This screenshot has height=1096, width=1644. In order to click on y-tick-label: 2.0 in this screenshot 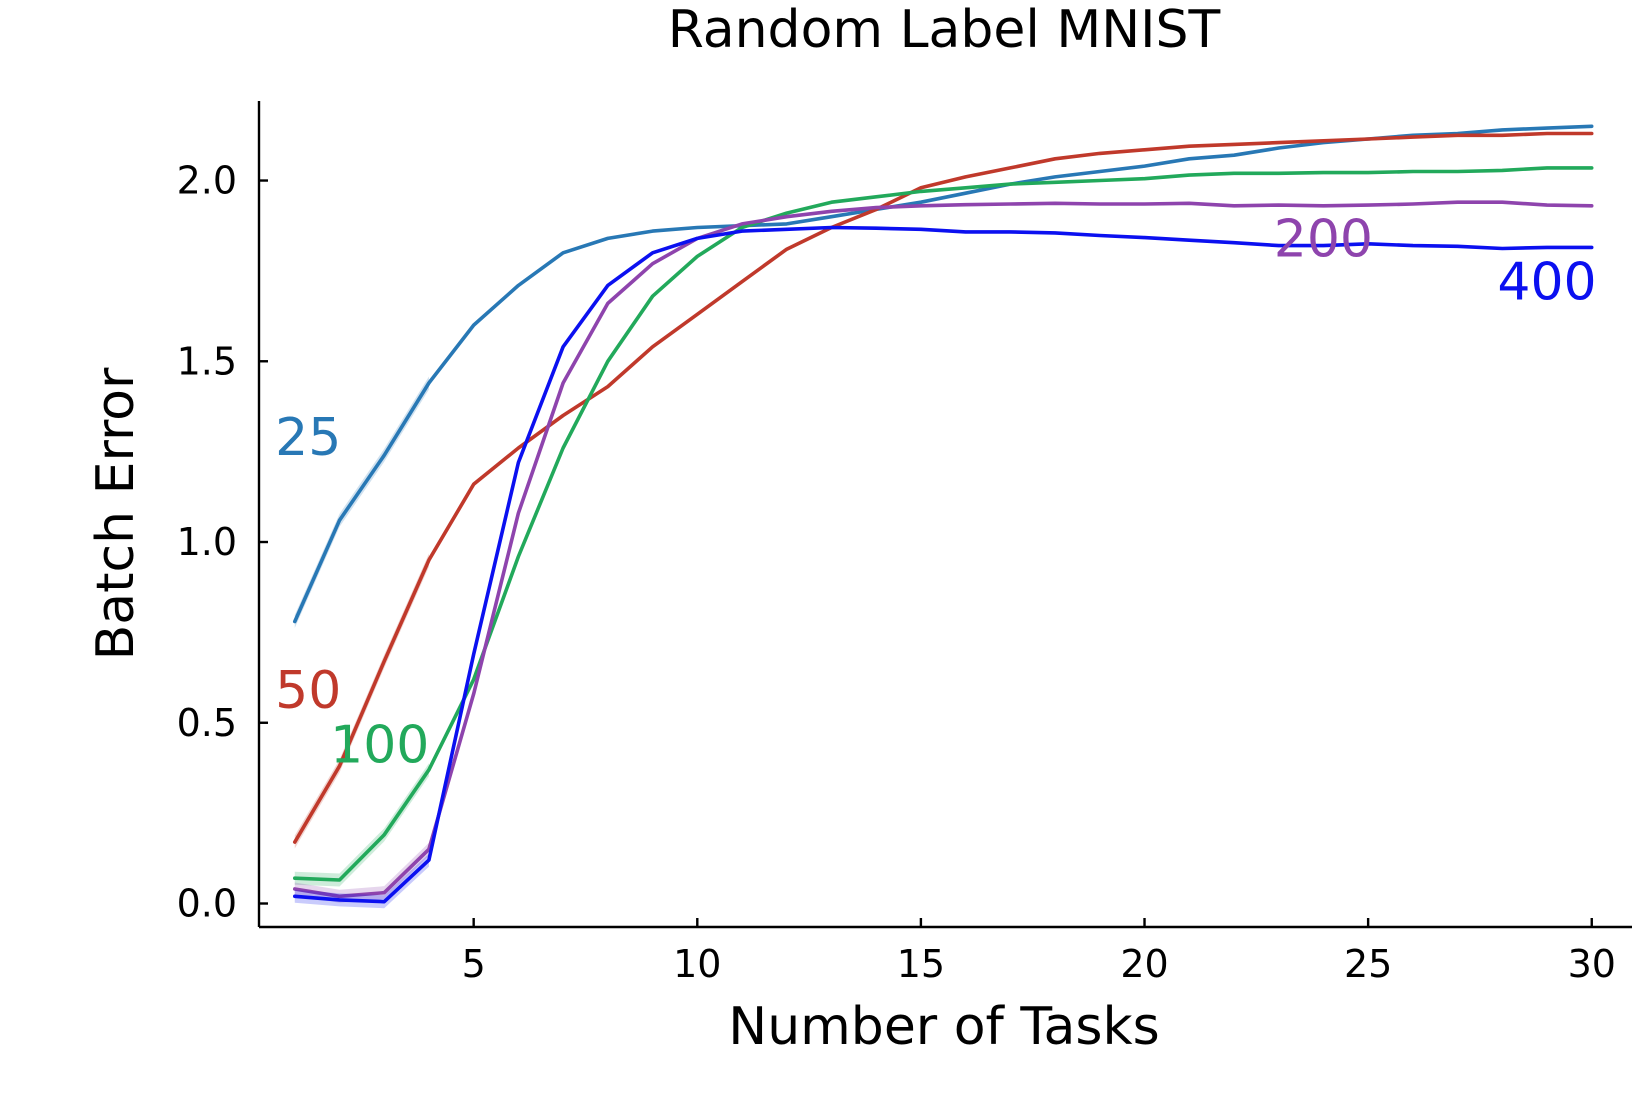, I will do `click(207, 181)`.